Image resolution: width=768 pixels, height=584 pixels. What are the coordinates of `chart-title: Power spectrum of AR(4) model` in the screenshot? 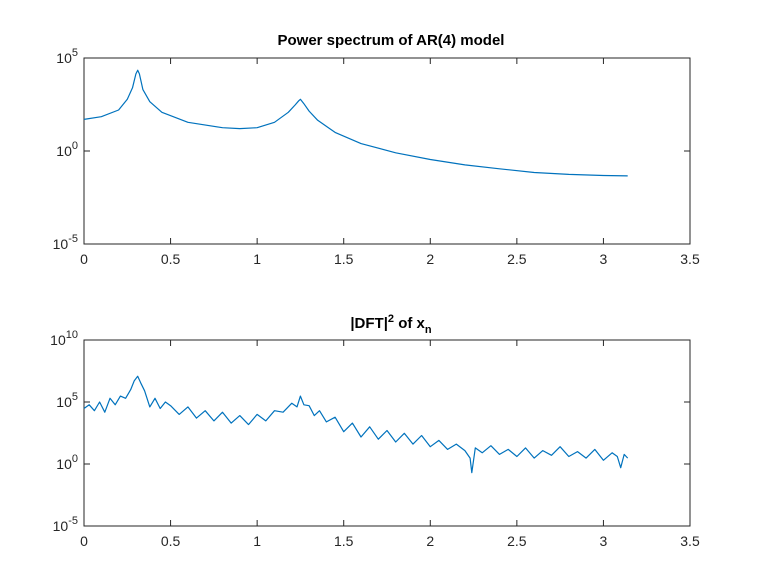 It's located at (391, 40).